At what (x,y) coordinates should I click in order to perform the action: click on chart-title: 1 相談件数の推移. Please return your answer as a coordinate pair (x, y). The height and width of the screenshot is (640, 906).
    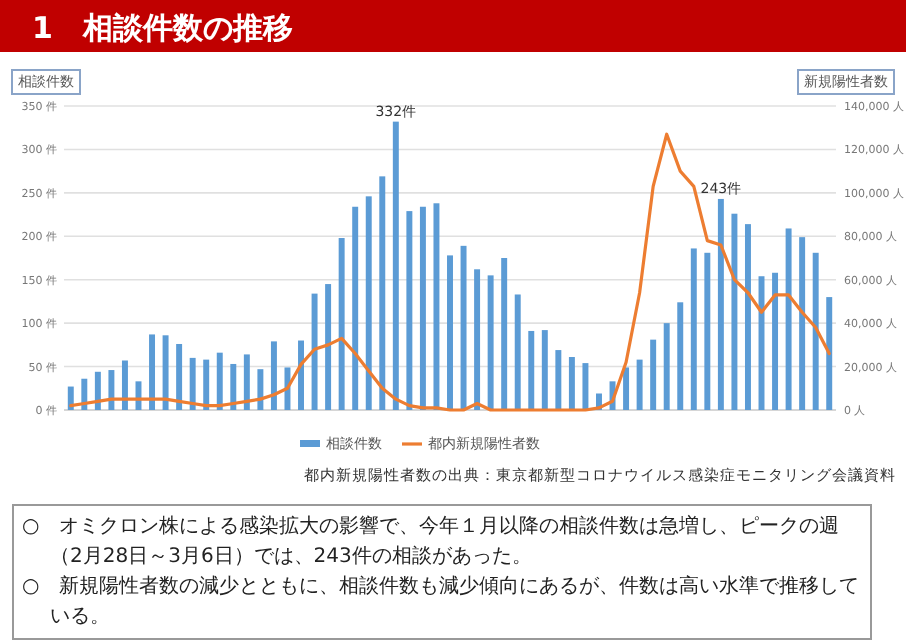
    Looking at the image, I should click on (162, 28).